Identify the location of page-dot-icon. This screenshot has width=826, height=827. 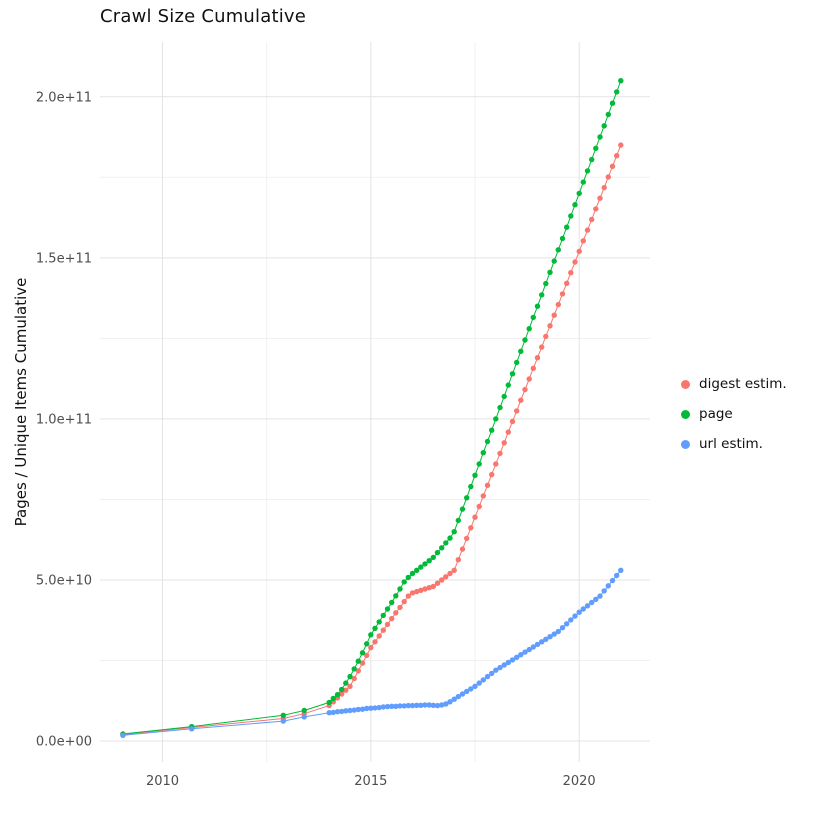
(685, 414).